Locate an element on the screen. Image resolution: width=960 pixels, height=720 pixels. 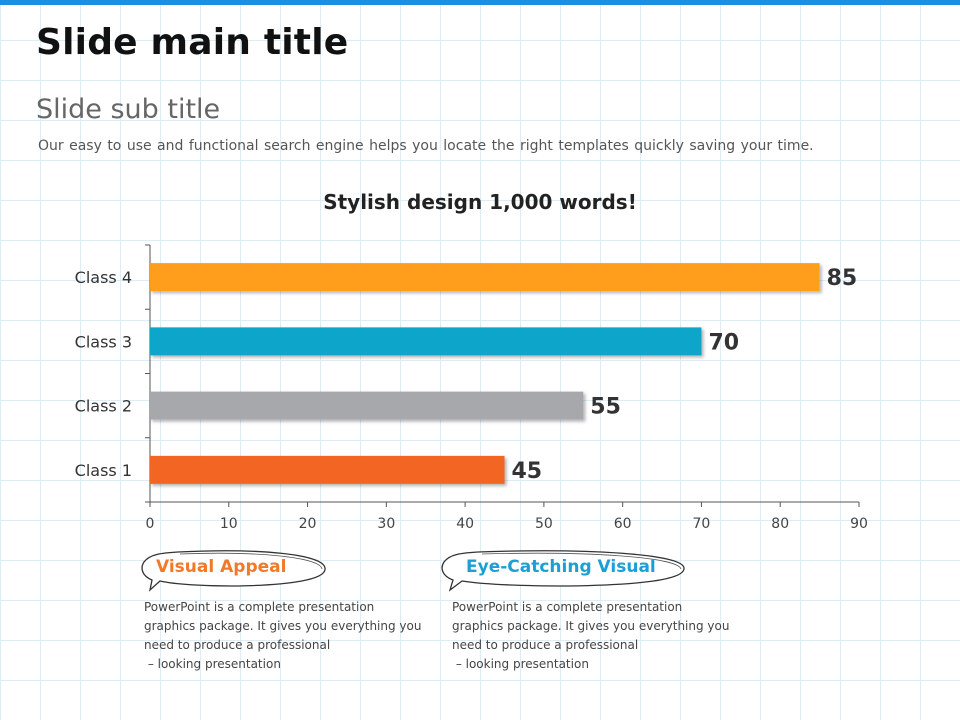
bar-value-label: 55 is located at coordinates (605, 407).